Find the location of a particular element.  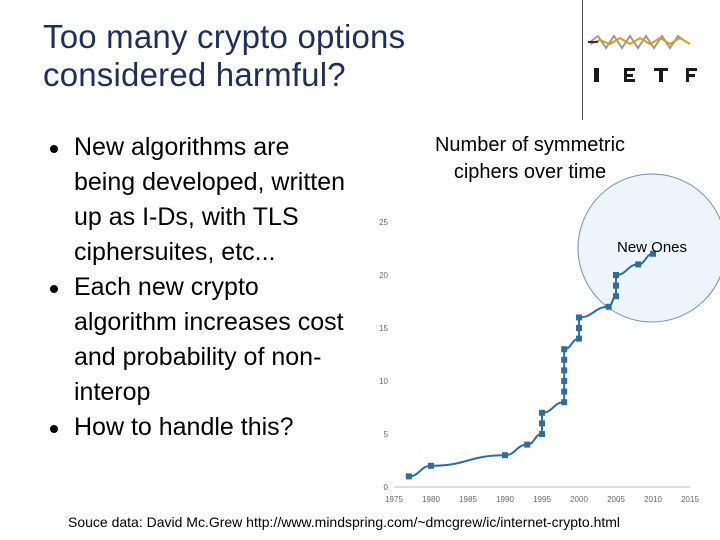

header-divider is located at coordinates (582, 60).